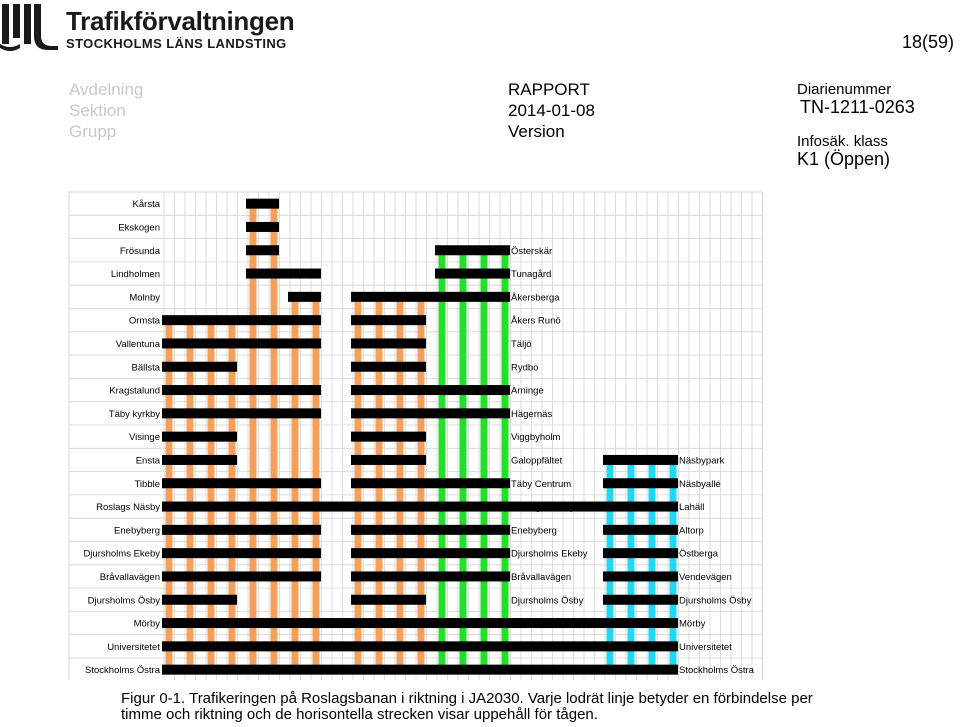 The width and height of the screenshot is (960, 727). Describe the element at coordinates (148, 460) in the screenshot. I see `station-label-left: Ensta` at that location.